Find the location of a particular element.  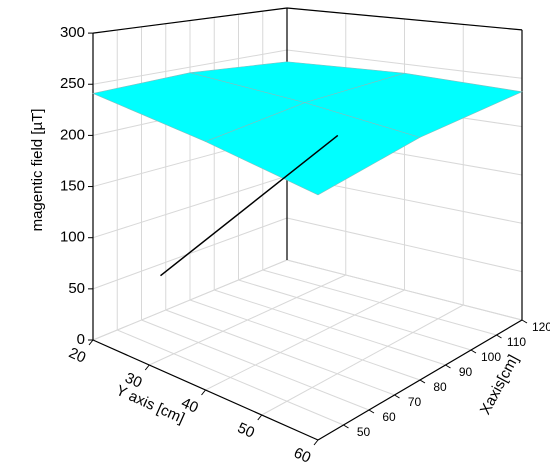

y-tick-label: 30 is located at coordinates (133, 380).